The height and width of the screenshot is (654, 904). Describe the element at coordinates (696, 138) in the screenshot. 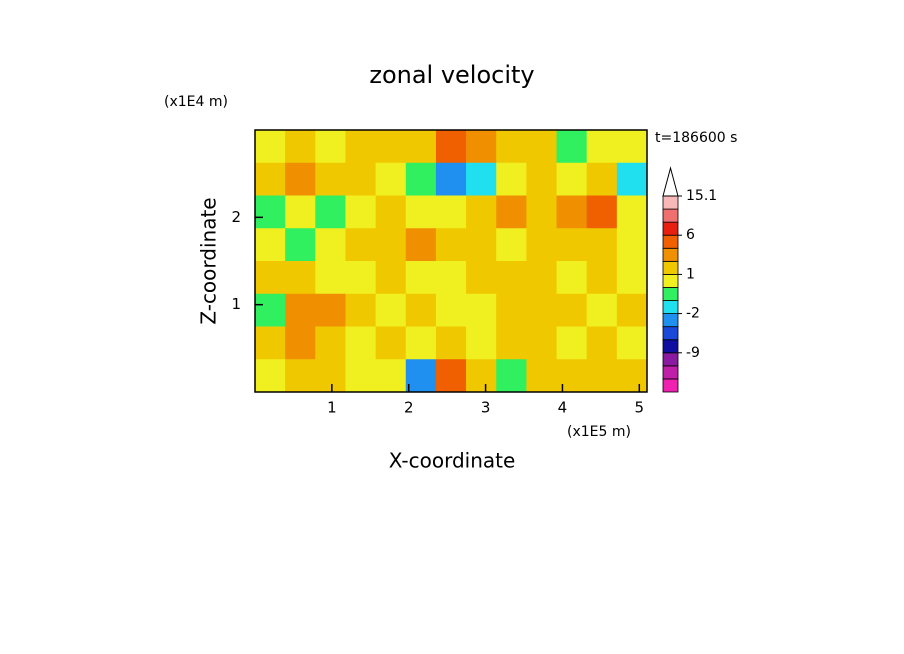

I see `time-label: t=186600 s` at that location.